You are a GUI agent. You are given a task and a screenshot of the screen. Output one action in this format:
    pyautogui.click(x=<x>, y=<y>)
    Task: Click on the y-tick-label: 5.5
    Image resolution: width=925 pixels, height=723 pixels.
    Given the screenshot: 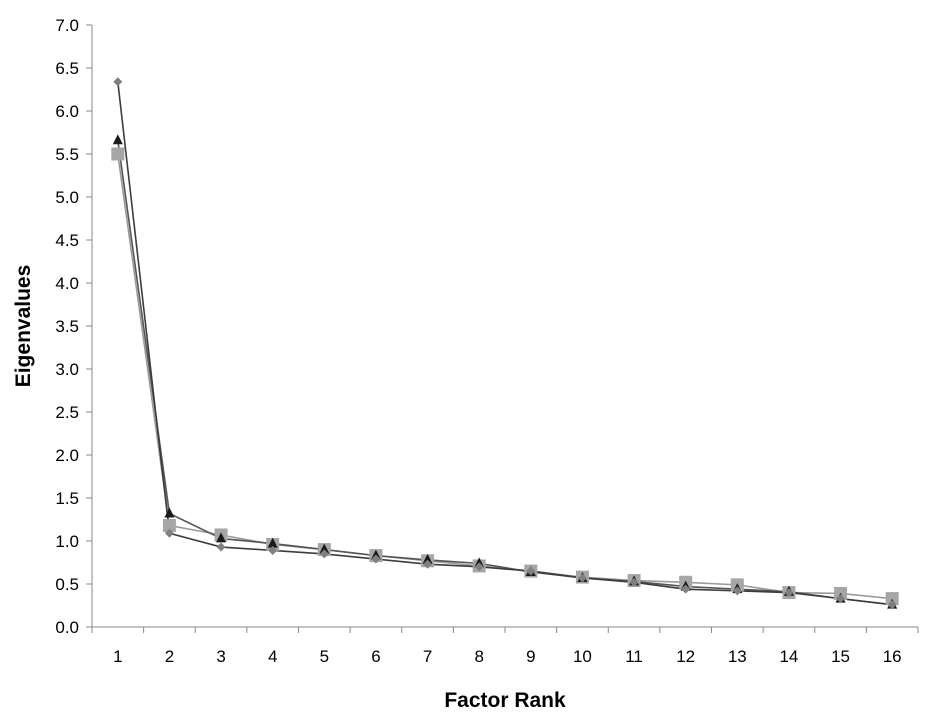 What is the action you would take?
    pyautogui.click(x=67, y=154)
    